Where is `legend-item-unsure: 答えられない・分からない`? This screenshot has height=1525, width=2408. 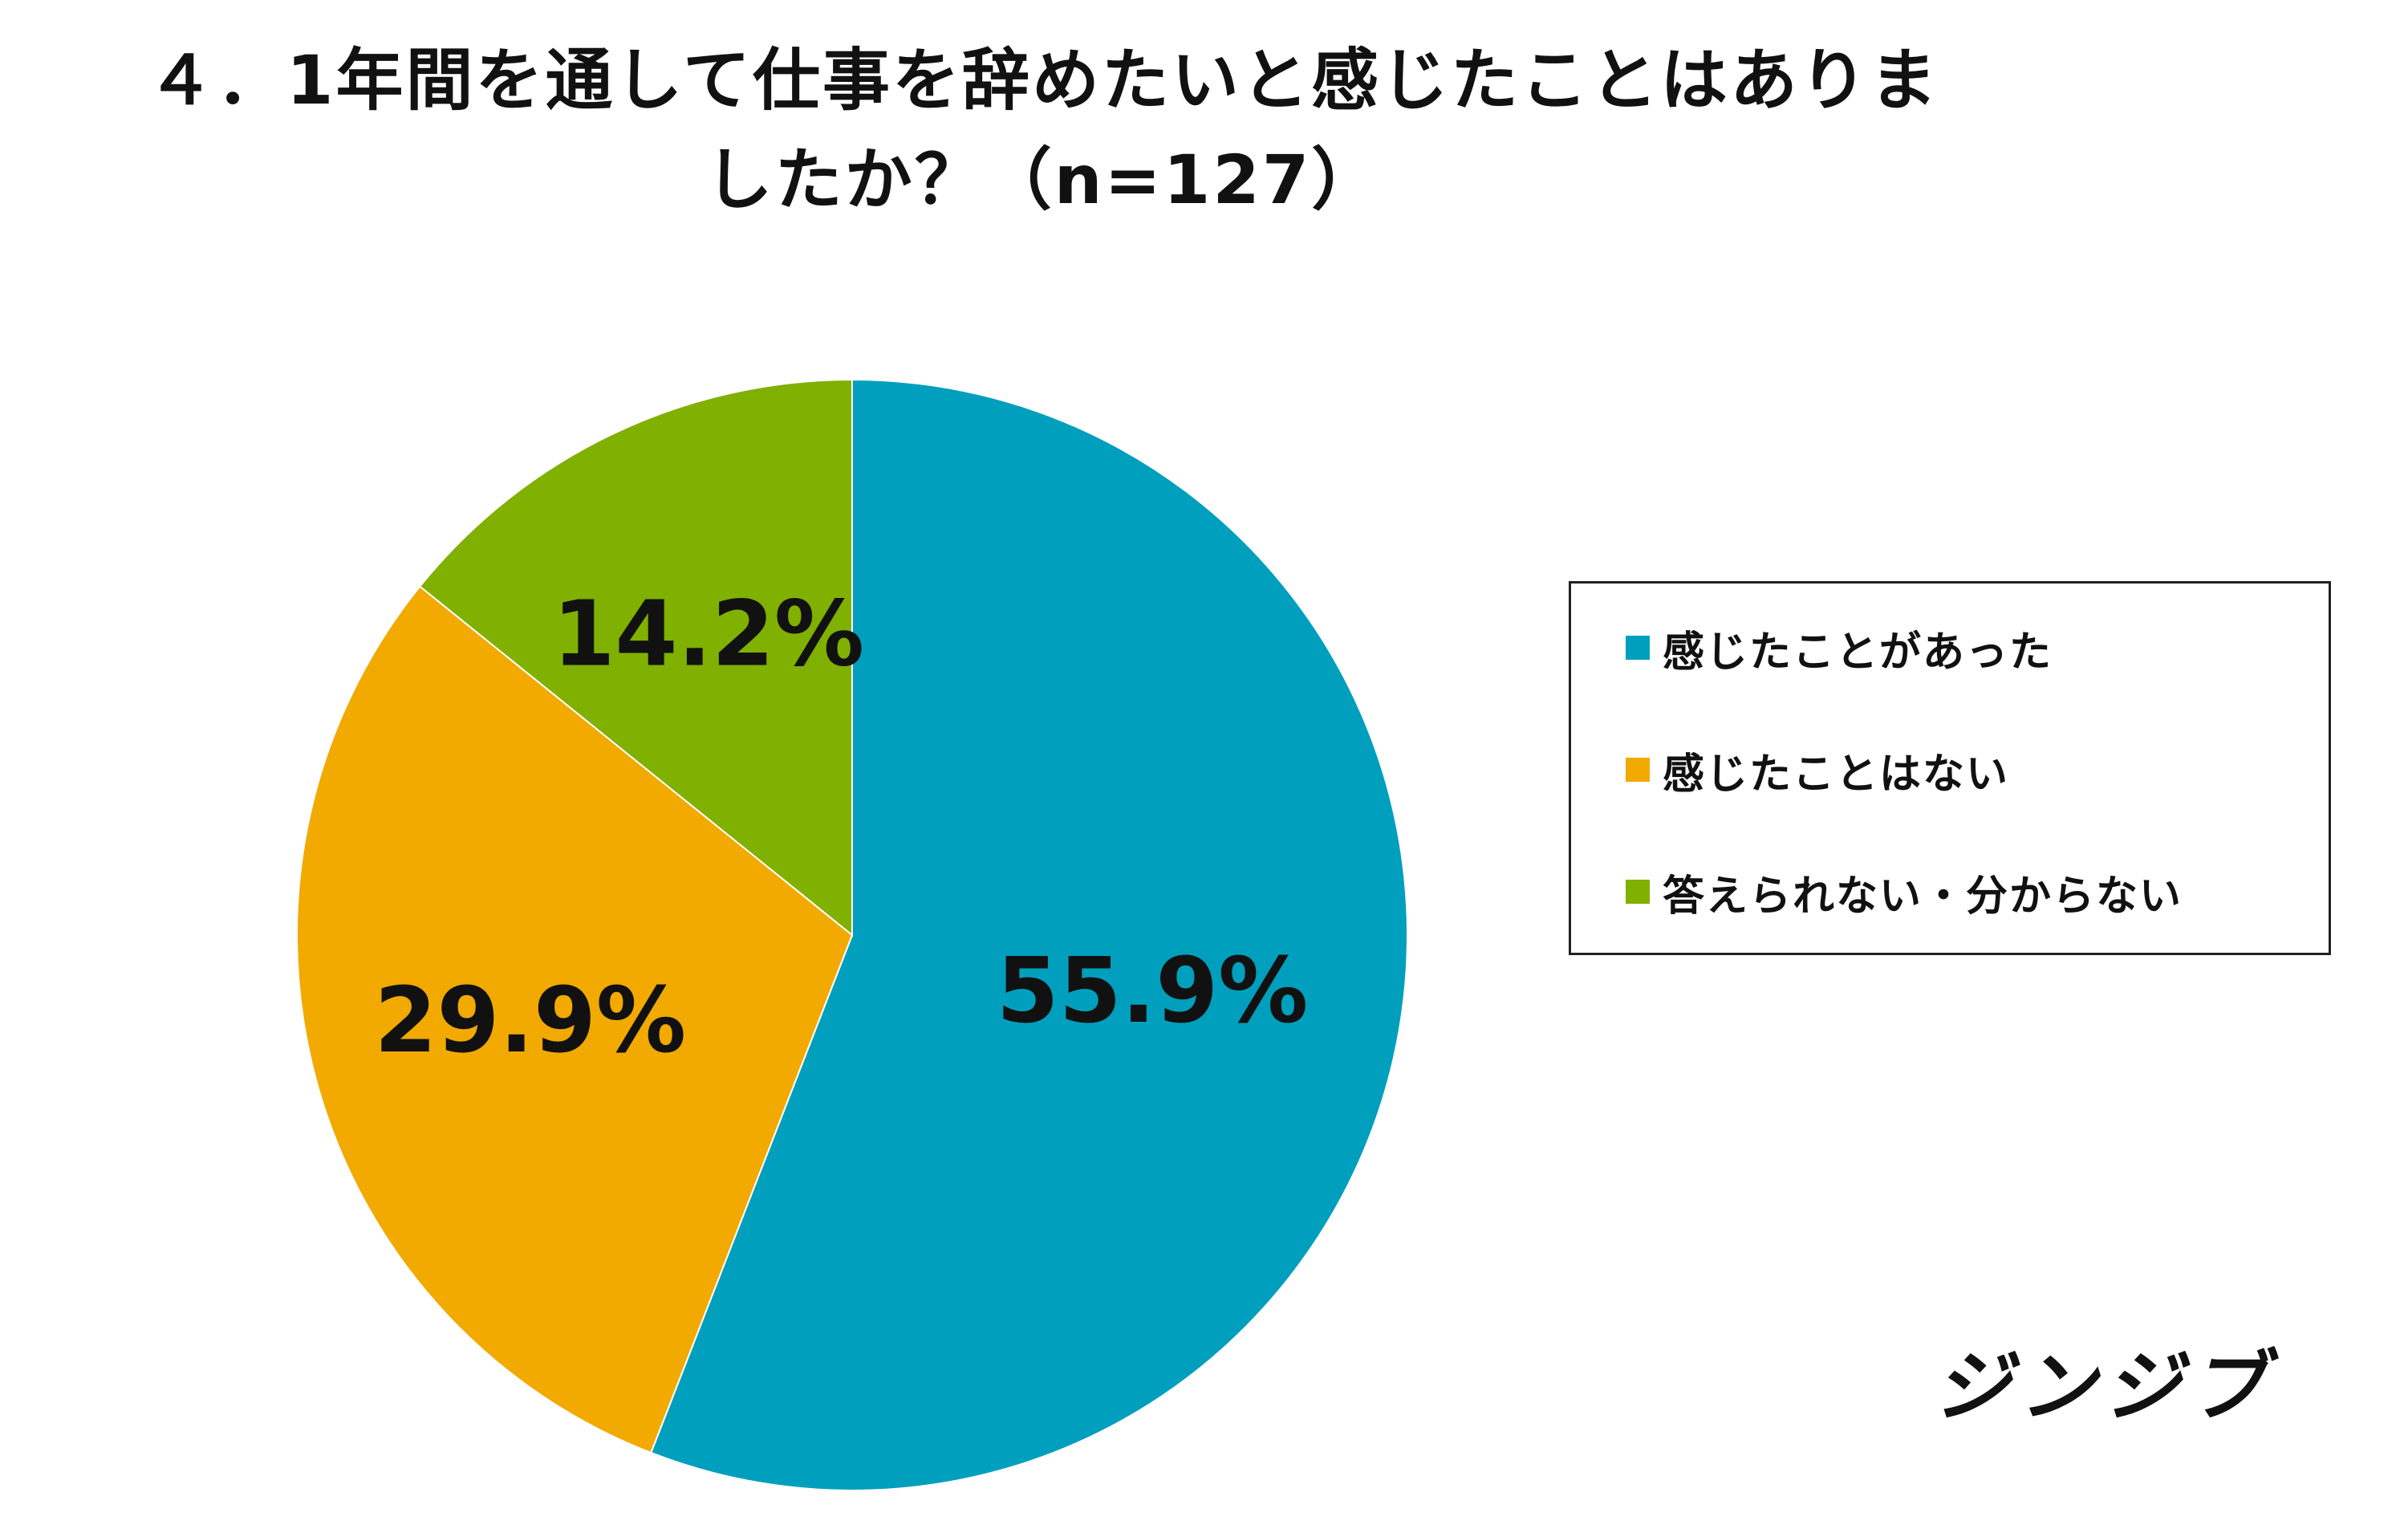
legend-item-unsure: 答えられない・分からない is located at coordinates (1905, 892).